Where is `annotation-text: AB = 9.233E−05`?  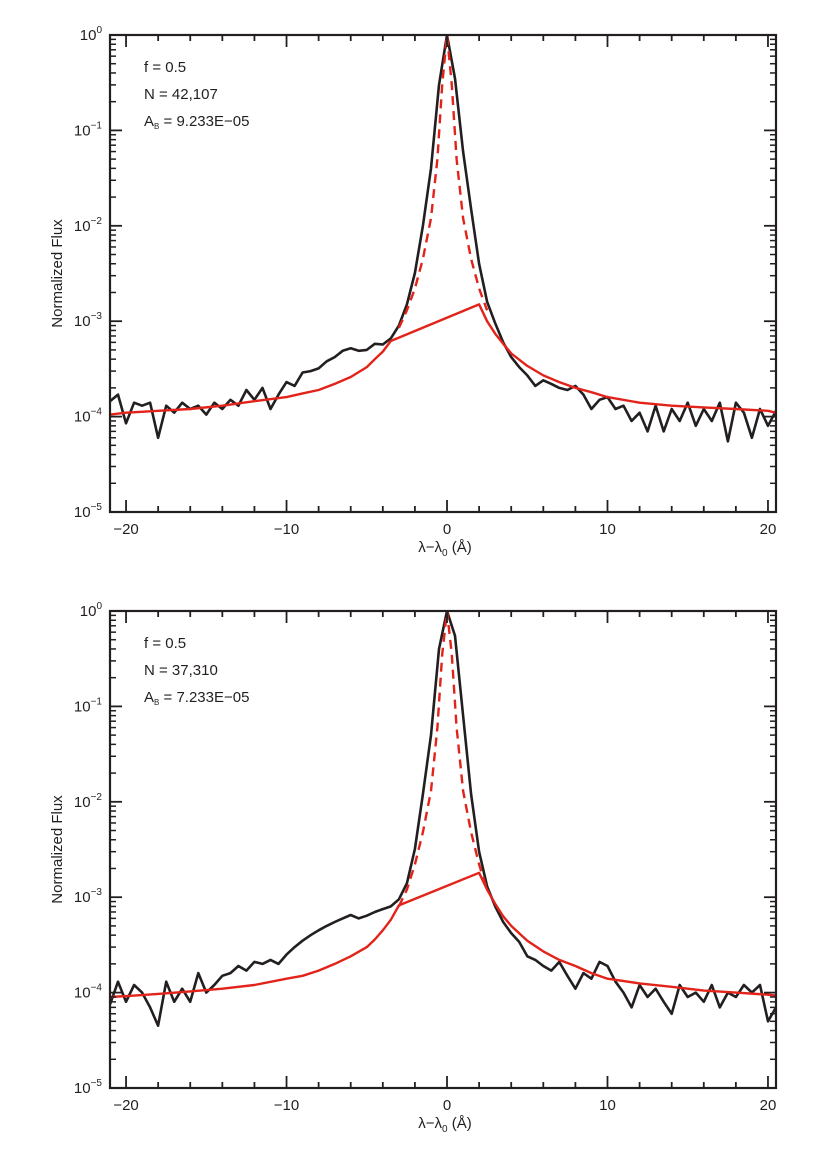
annotation-text: AB = 9.233E−05 is located at coordinates (196, 122).